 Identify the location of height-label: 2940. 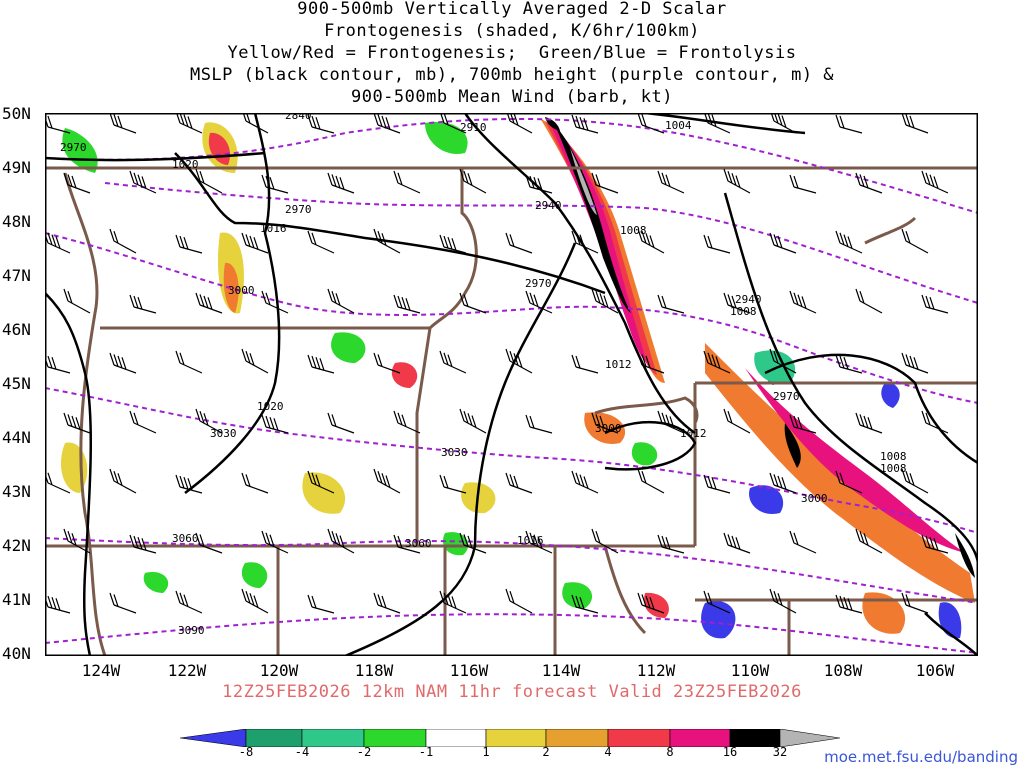
(548, 205).